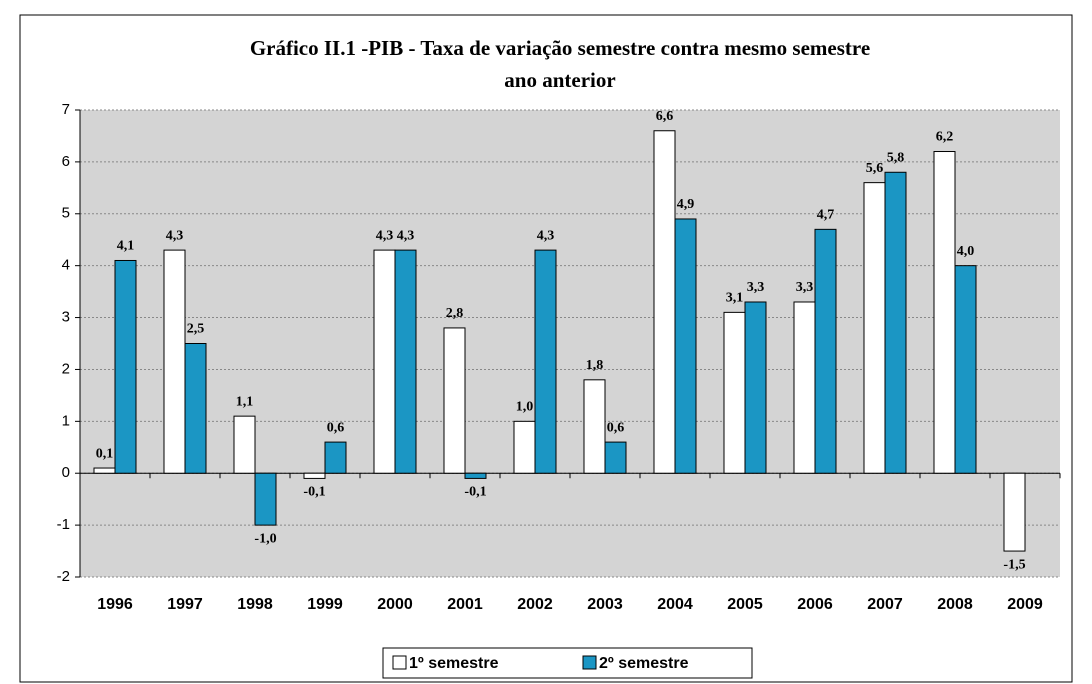 This screenshot has height=684, width=1092. I want to click on legend-label: 1º semestre, so click(454, 663).